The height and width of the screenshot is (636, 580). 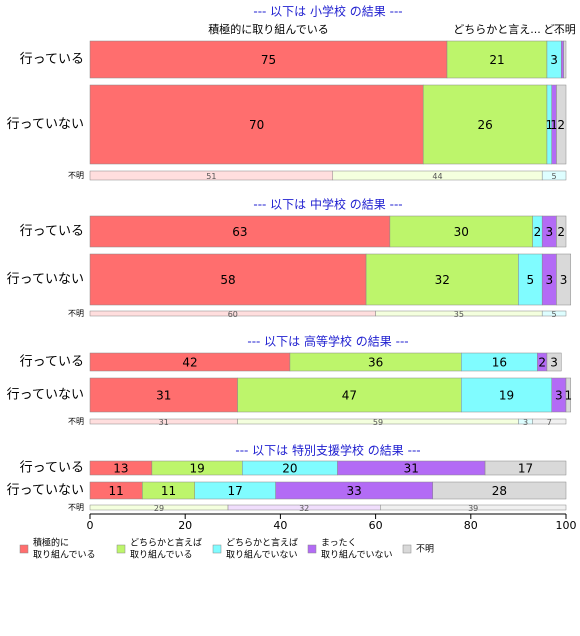 What do you see at coordinates (268, 29) in the screenshot?
I see `header-label: 積極的に取り組んでいる` at bounding box center [268, 29].